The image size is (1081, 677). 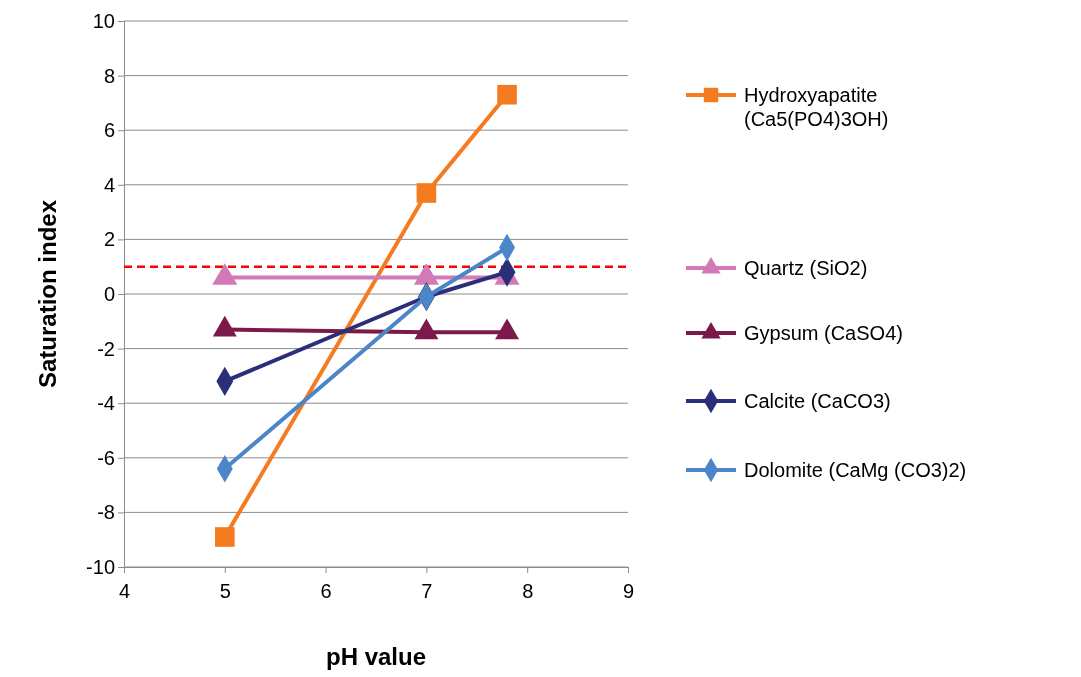 What do you see at coordinates (816, 107) in the screenshot?
I see `legend-label: Hydroxyapatite (Ca5(PO4)3OH)` at bounding box center [816, 107].